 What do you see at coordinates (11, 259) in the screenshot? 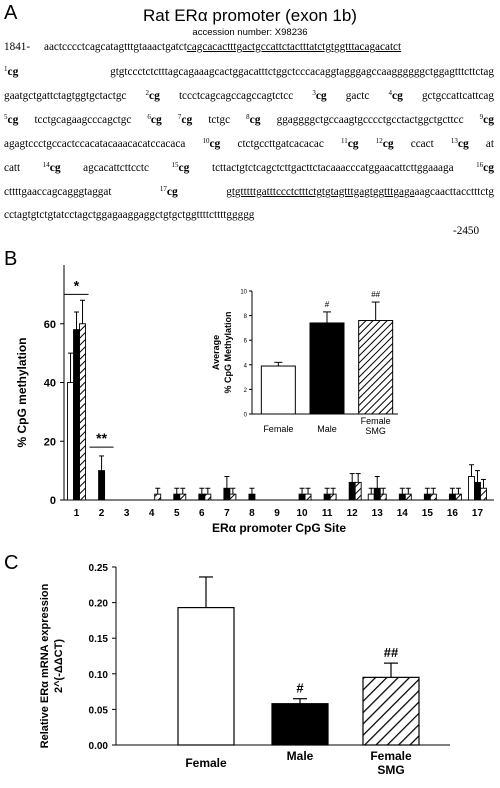
I see `panel-b-letter: B` at bounding box center [11, 259].